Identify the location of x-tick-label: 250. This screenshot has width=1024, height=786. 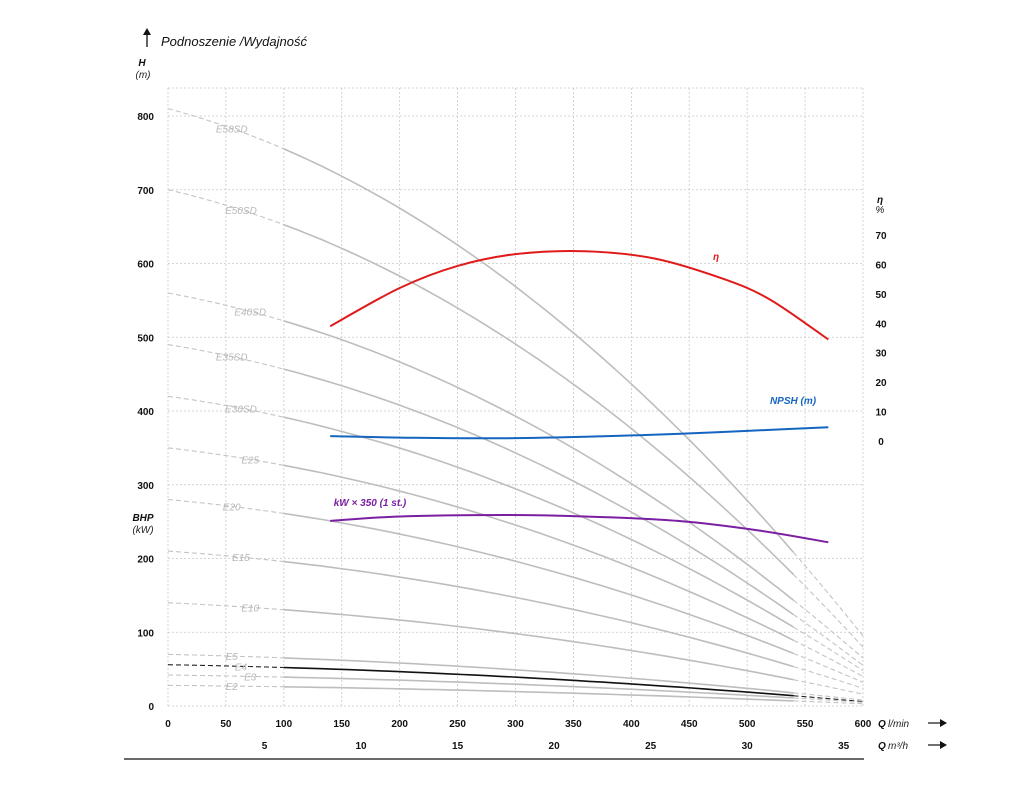
(457, 724).